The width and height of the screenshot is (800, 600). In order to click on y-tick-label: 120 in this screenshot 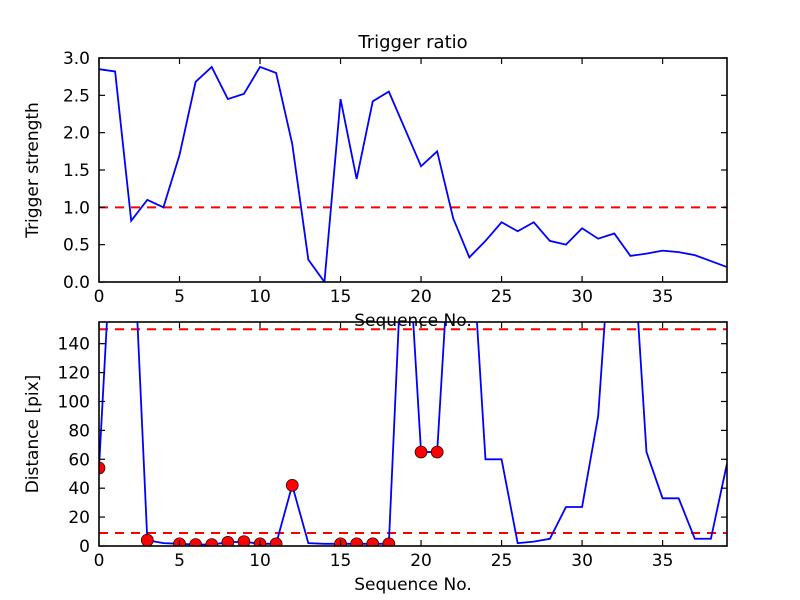, I will do `click(74, 374)`.